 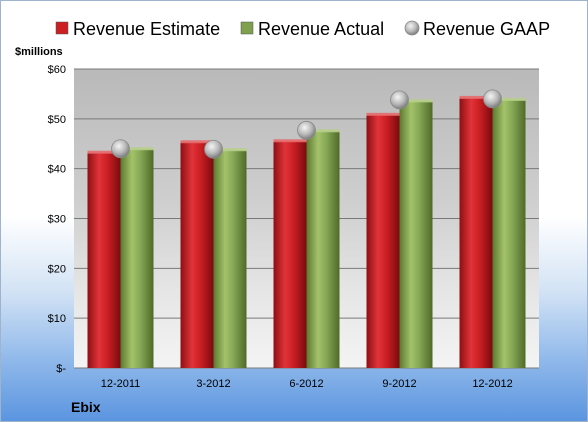 I want to click on y-tick-label: $30, so click(x=57, y=220).